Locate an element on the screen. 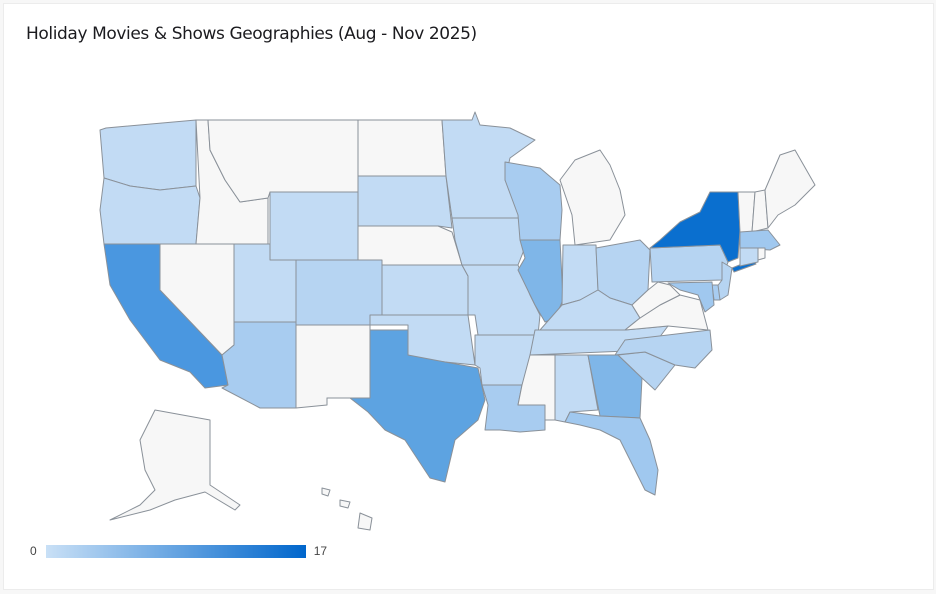 The width and height of the screenshot is (936, 594). state-ma is located at coordinates (760, 240).